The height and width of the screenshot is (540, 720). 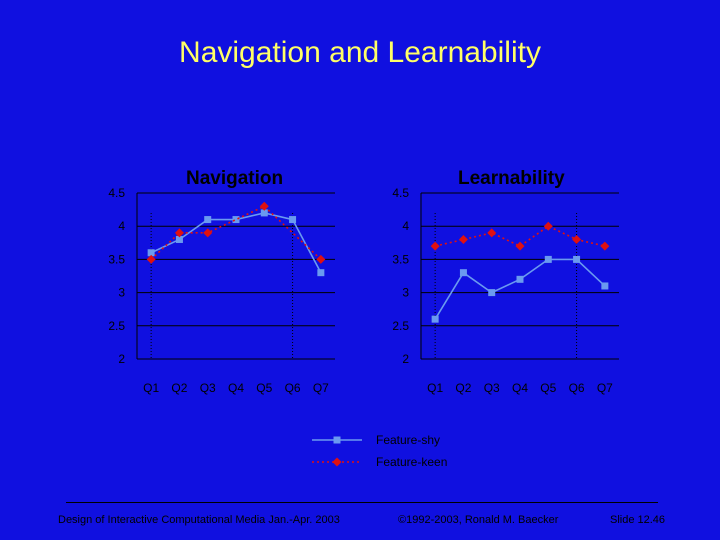 What do you see at coordinates (478, 520) in the screenshot?
I see `footer-copyright: ©1992-2003, Ronald M. Baecker` at bounding box center [478, 520].